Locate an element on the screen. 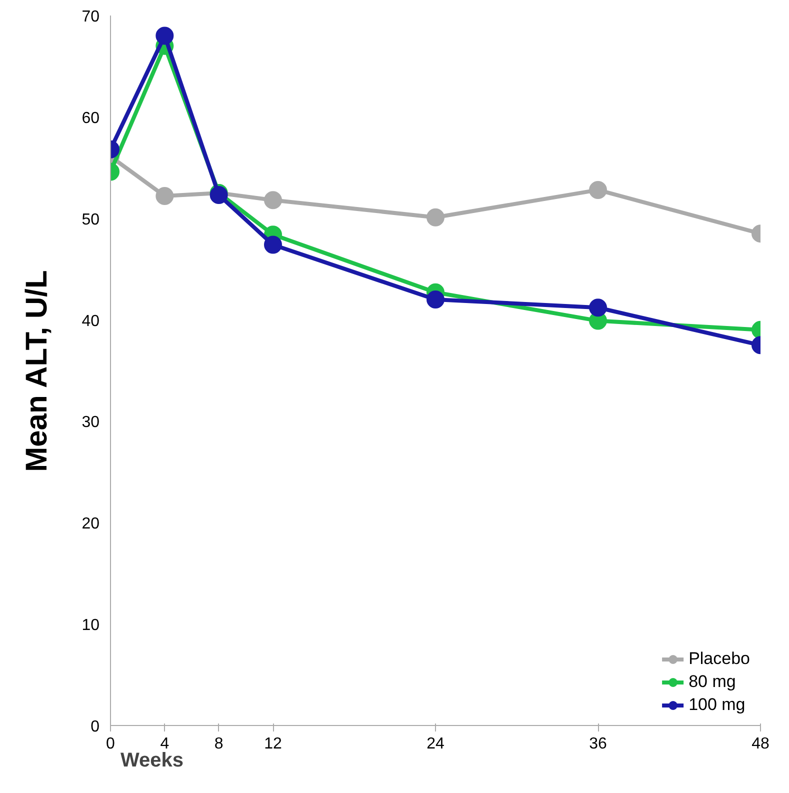 The width and height of the screenshot is (789, 793). legend-label: 100 mg is located at coordinates (717, 705).